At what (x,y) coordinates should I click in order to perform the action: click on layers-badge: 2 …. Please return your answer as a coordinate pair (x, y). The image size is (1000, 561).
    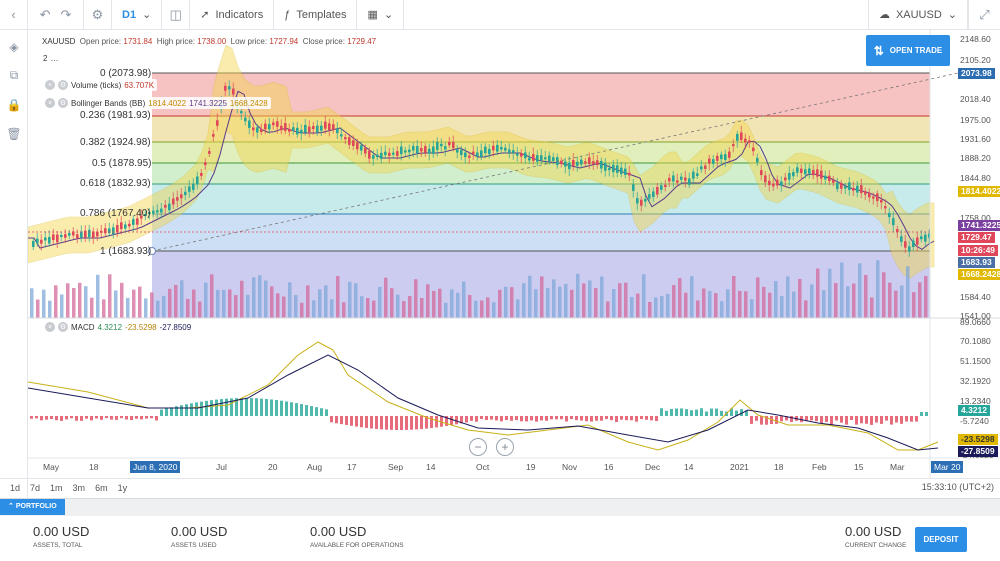
    Looking at the image, I should click on (51, 58).